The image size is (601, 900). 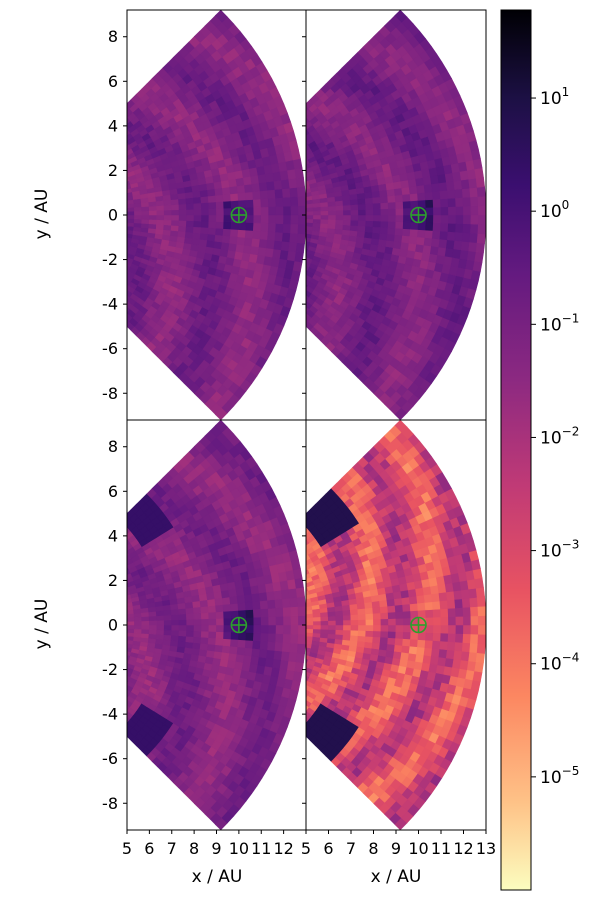 I want to click on y-tick-label: -2, so click(x=110, y=669).